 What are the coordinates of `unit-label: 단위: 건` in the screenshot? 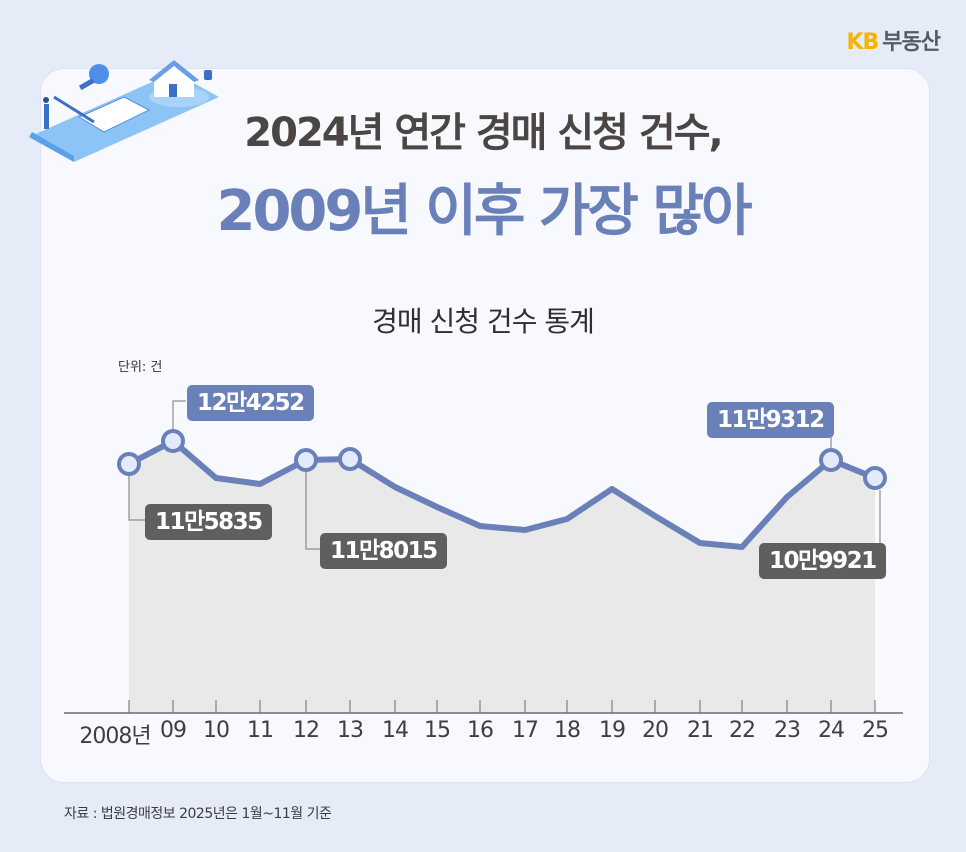 It's located at (140, 367).